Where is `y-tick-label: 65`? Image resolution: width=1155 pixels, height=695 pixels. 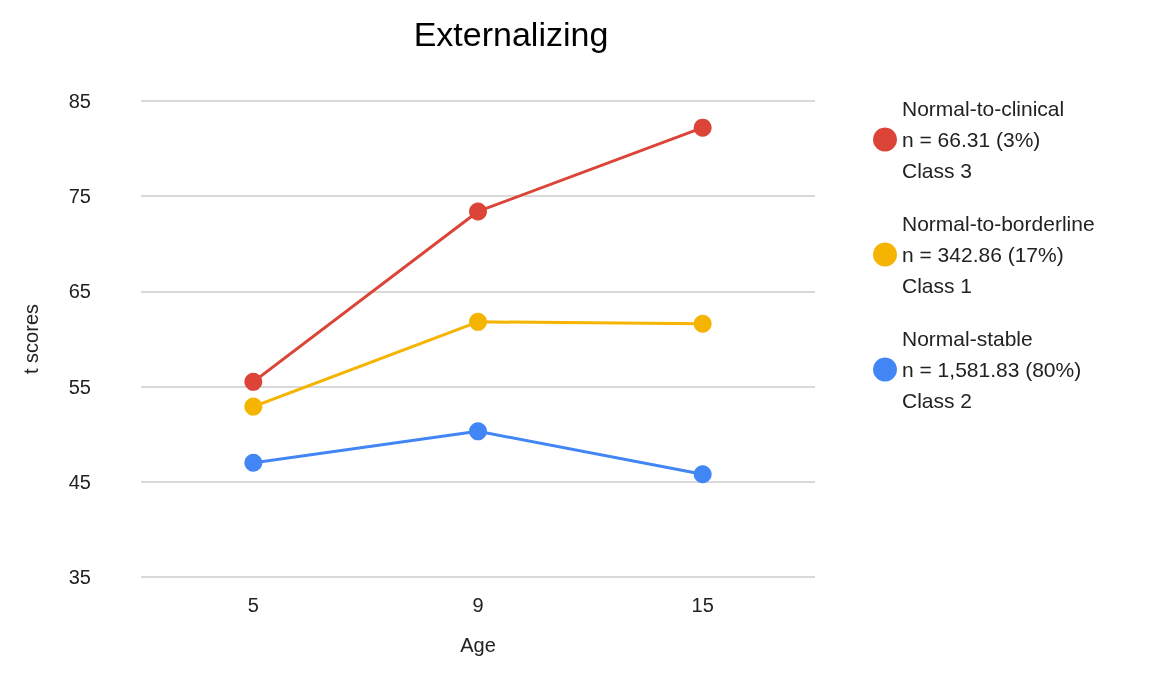 y-tick-label: 65 is located at coordinates (79, 291).